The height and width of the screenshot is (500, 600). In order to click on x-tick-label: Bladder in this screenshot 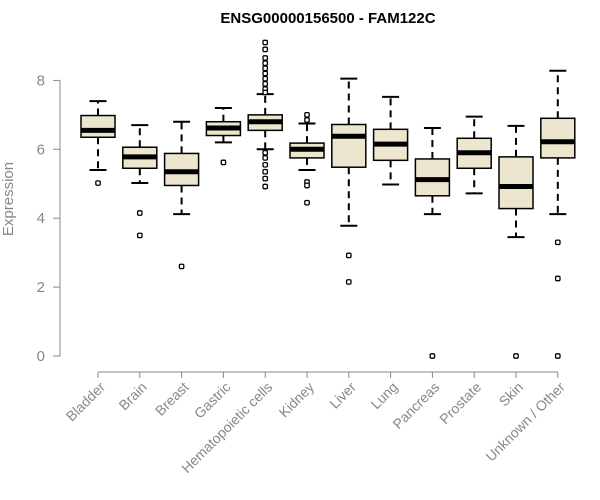, I will do `click(86, 402)`.